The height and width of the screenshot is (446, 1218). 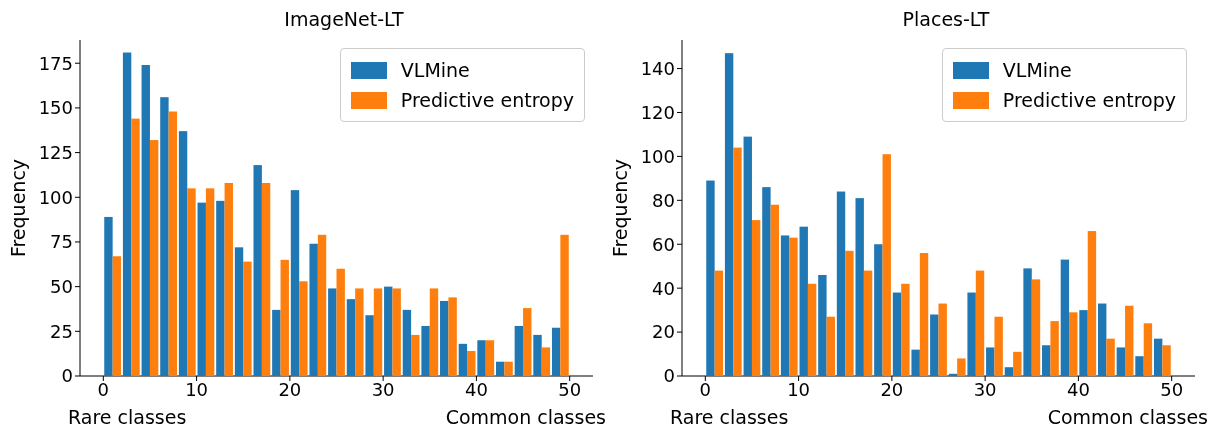 What do you see at coordinates (61, 287) in the screenshot?
I see `y-tick-label: 50` at bounding box center [61, 287].